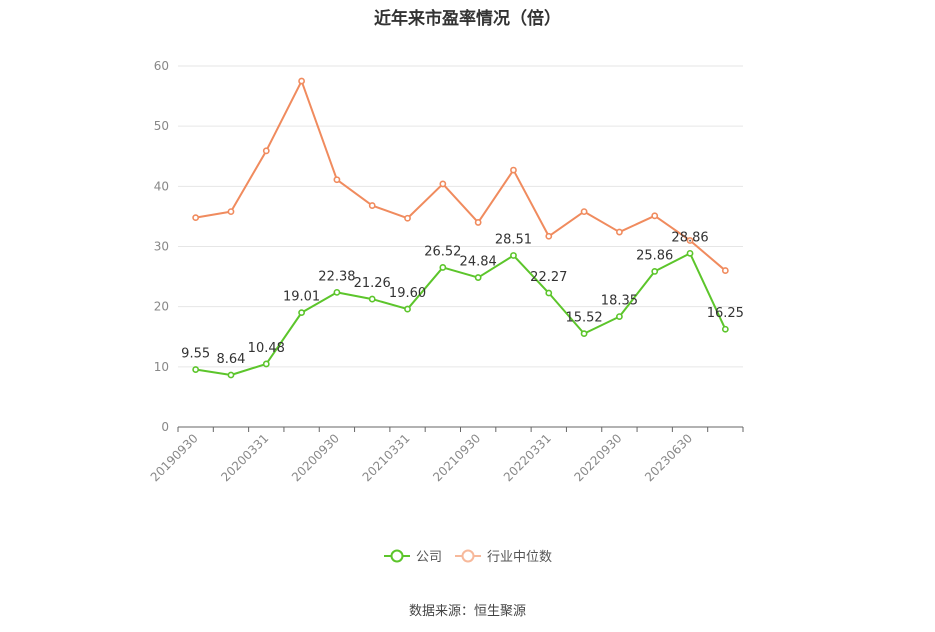 The width and height of the screenshot is (935, 632). Describe the element at coordinates (654, 255) in the screenshot. I see `data-label: 25.86` at that location.